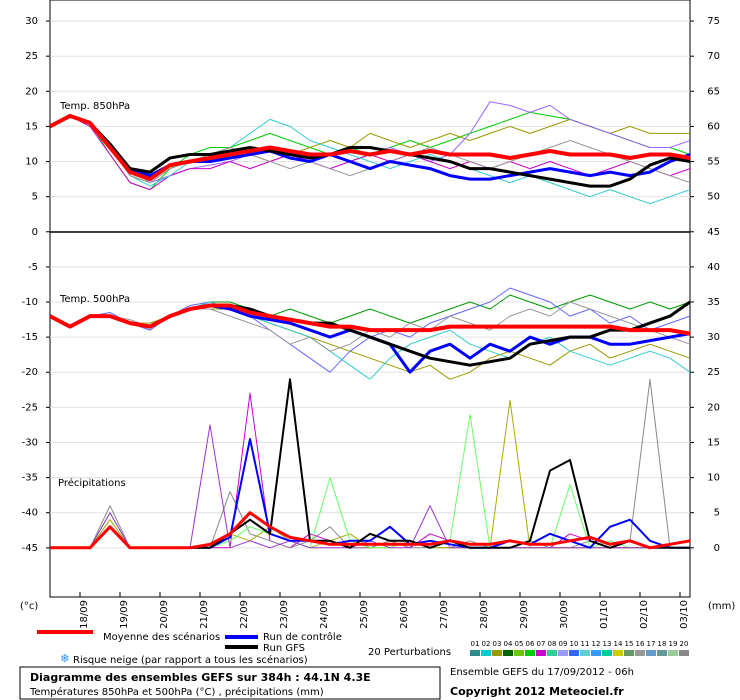 The width and height of the screenshot is (740, 700). I want to click on x-tick-label: 02/10, so click(644, 614).